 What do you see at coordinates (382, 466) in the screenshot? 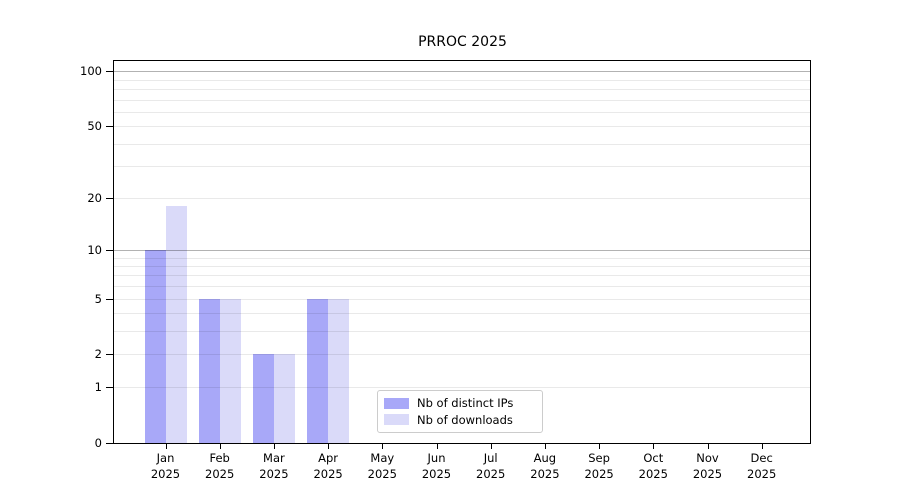
I see `x-tick-label-may: May 2025` at bounding box center [382, 466].